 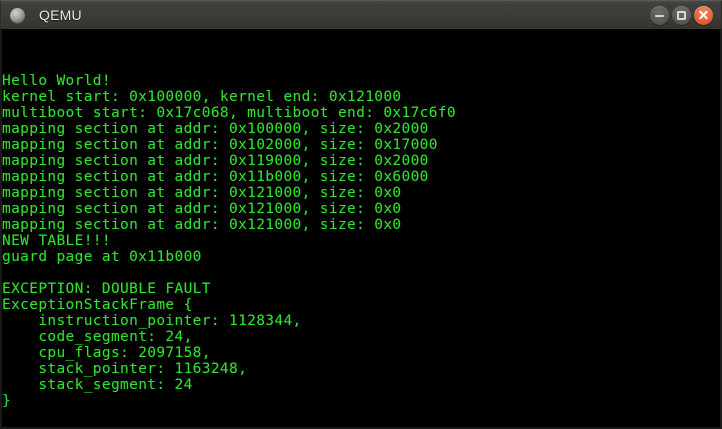 What do you see at coordinates (56, 241) in the screenshot?
I see `console-line: NEW TABLE!!!` at bounding box center [56, 241].